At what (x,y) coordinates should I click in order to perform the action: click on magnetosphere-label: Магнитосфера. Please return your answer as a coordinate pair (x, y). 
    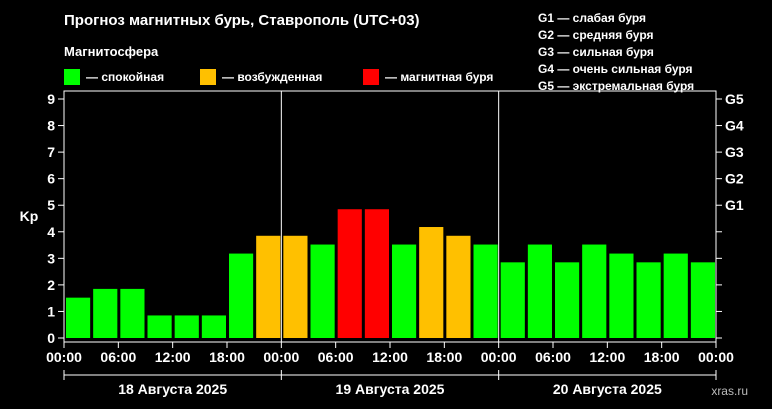
    Looking at the image, I should click on (111, 51).